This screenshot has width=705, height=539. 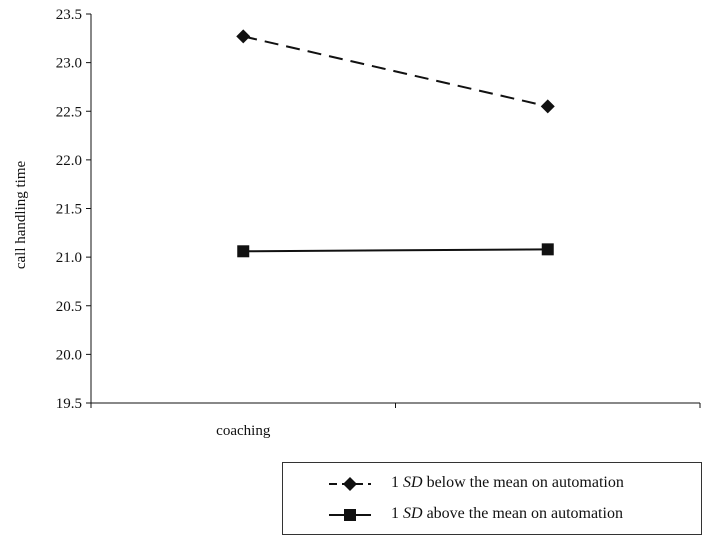 I want to click on legend-label: 1 SD below the mean on automation, so click(x=507, y=482).